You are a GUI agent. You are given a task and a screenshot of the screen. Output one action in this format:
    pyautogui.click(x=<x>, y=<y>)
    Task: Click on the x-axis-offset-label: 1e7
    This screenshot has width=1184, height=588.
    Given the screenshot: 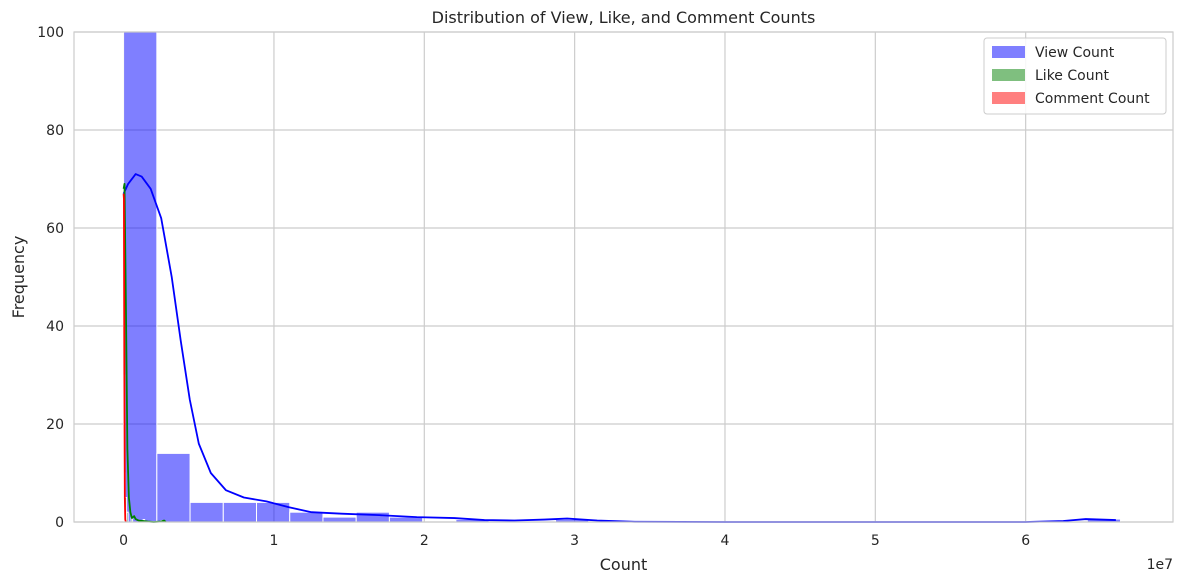 What is the action you would take?
    pyautogui.click(x=1160, y=565)
    